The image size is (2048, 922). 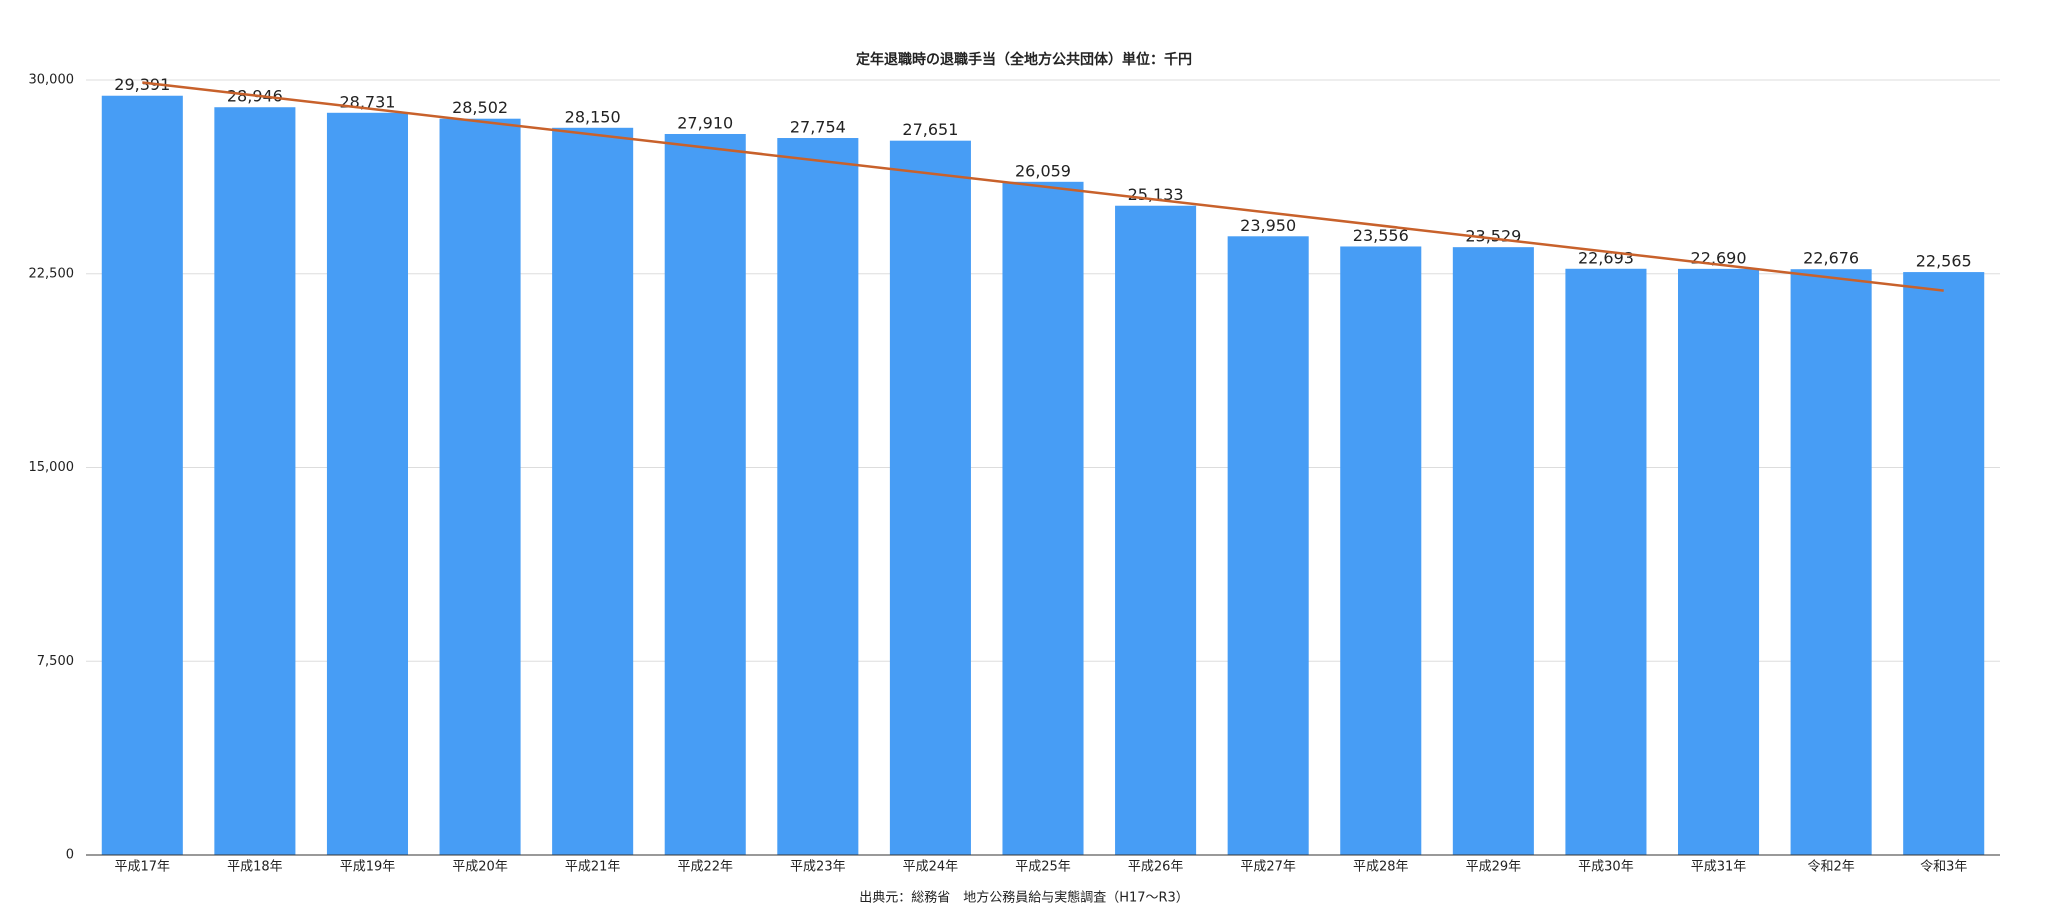 What do you see at coordinates (1831, 258) in the screenshot?
I see `value-label: 22,676` at bounding box center [1831, 258].